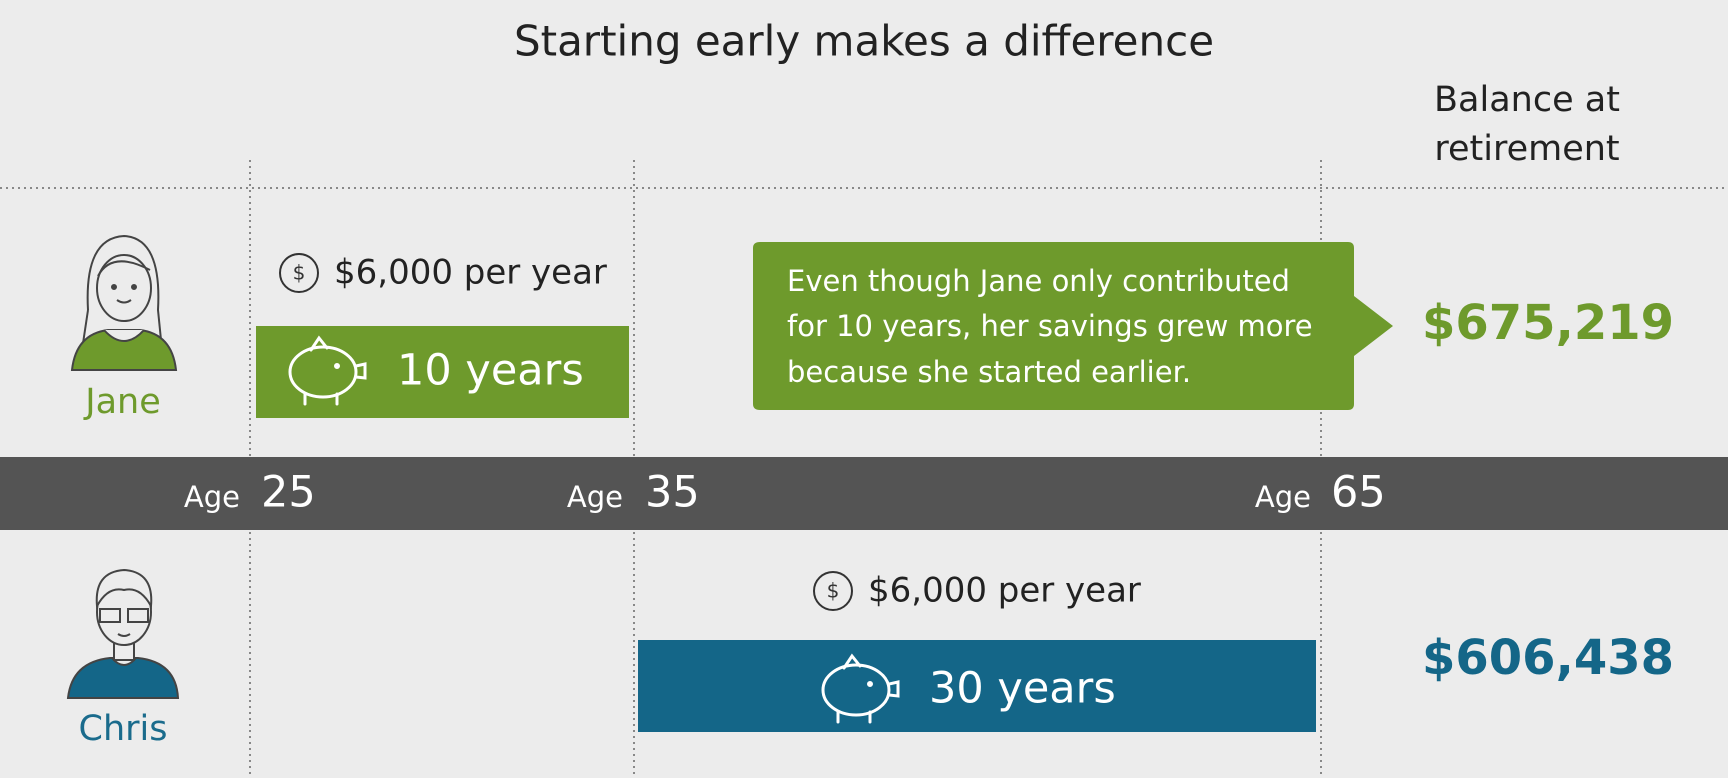 The height and width of the screenshot is (778, 1728). What do you see at coordinates (123, 633) in the screenshot?
I see `avatar-chris` at bounding box center [123, 633].